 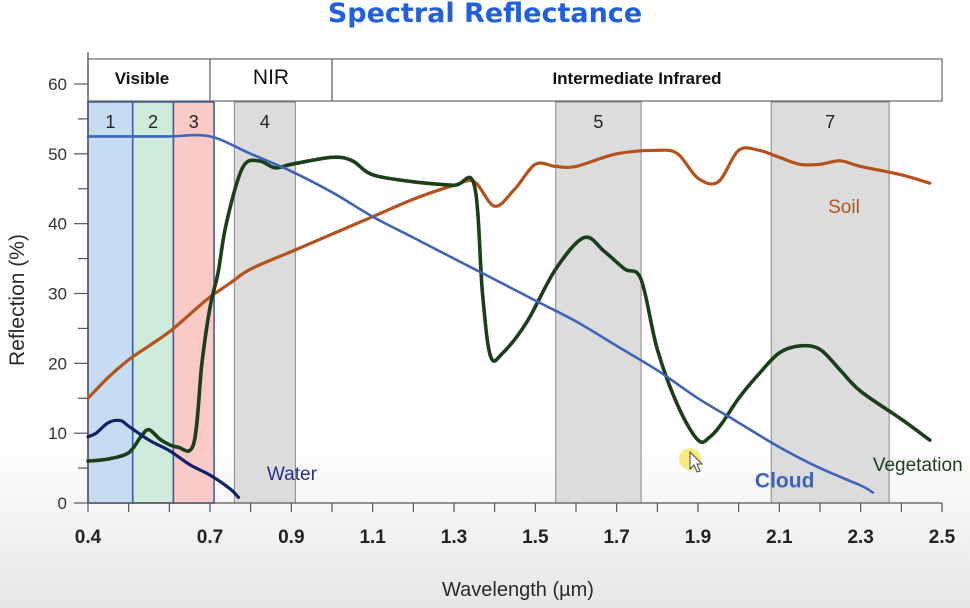 I want to click on x-axis-label: Wavelength (µm), so click(x=518, y=590).